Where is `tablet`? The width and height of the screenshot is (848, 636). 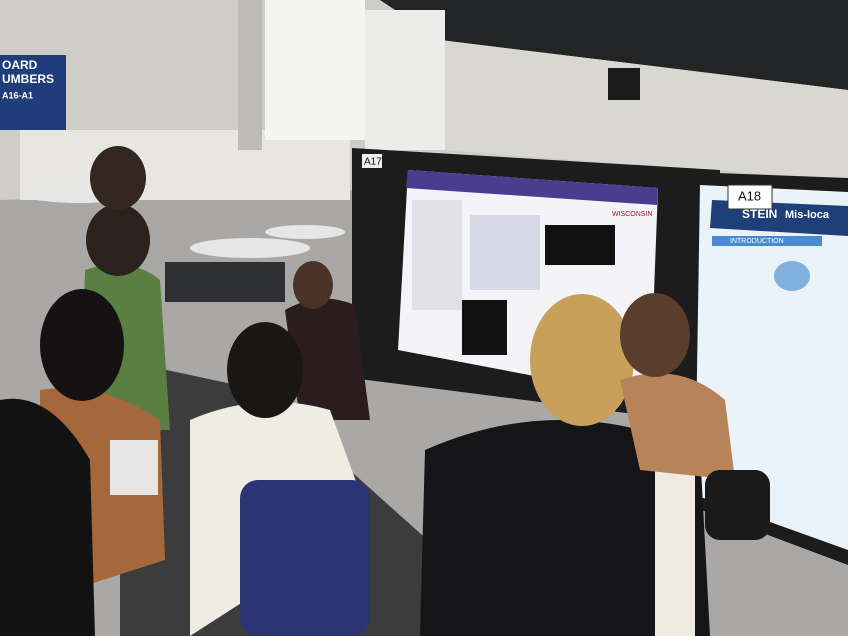
tablet is located at coordinates (134, 467).